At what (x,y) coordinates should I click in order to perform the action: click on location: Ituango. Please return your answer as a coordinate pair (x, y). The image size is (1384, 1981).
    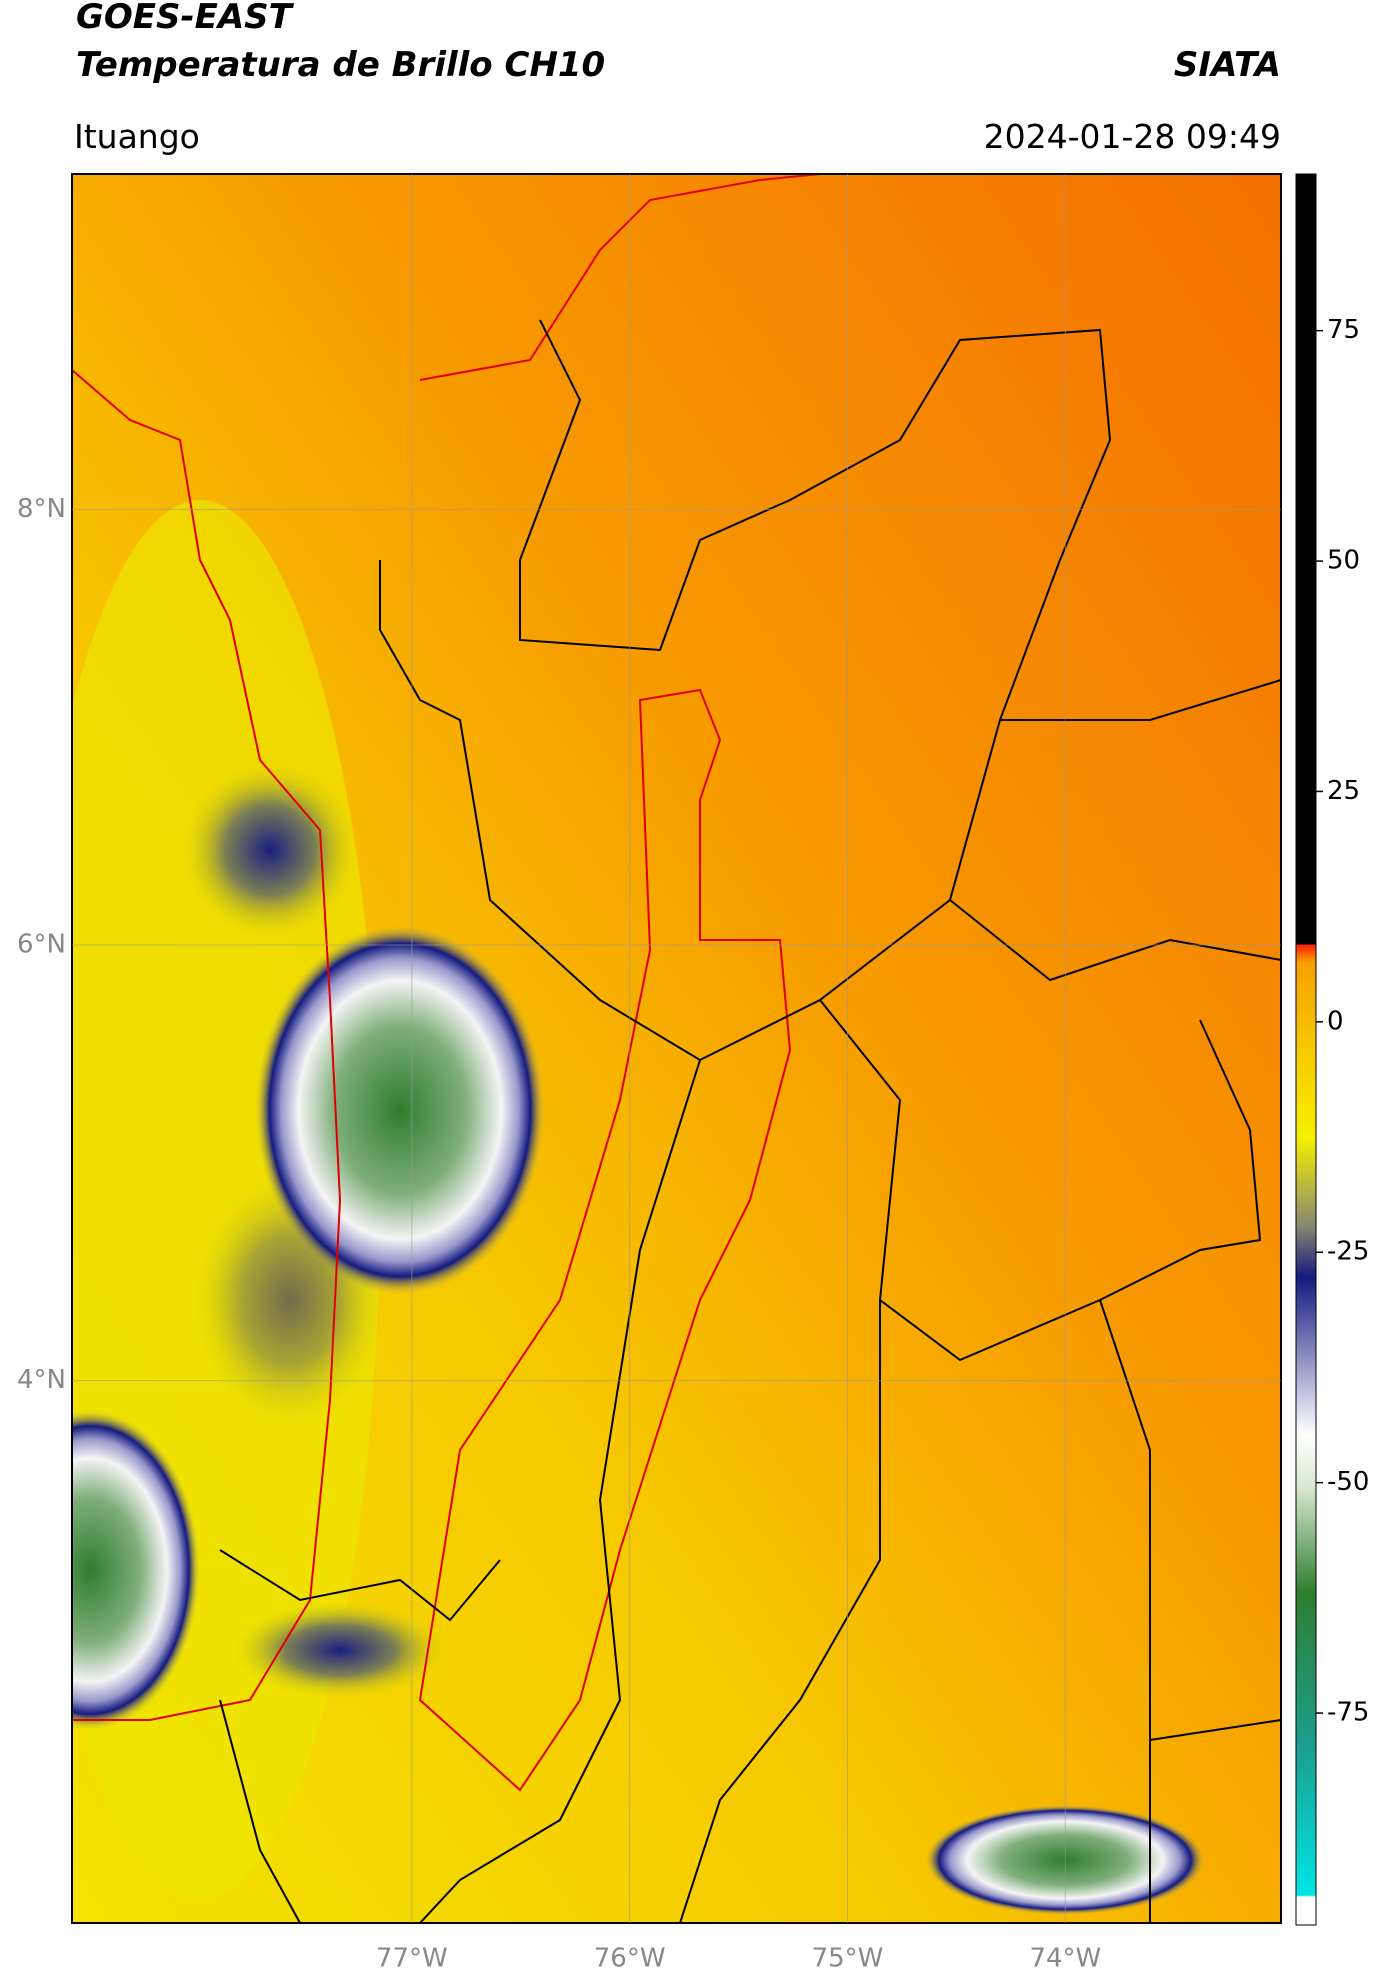
    Looking at the image, I should click on (137, 136).